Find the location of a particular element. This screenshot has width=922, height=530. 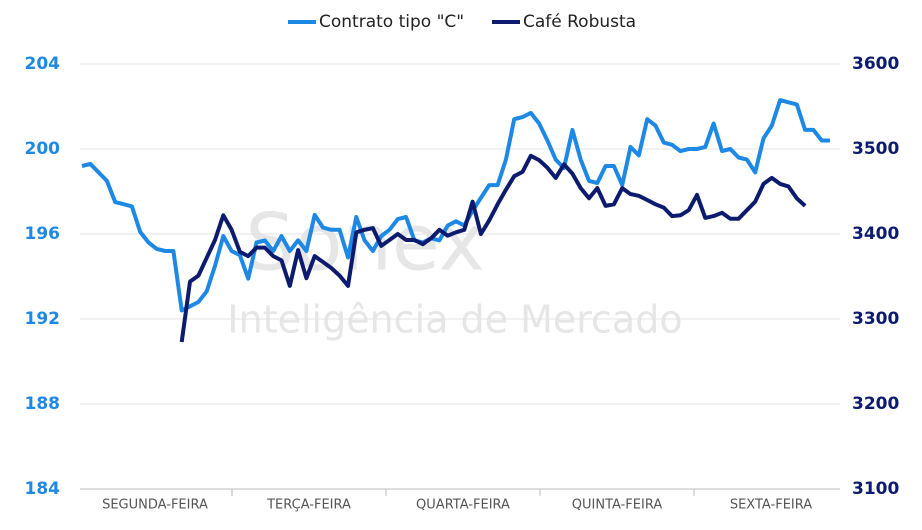

y2-tick-label: 3300 is located at coordinates (875, 319).